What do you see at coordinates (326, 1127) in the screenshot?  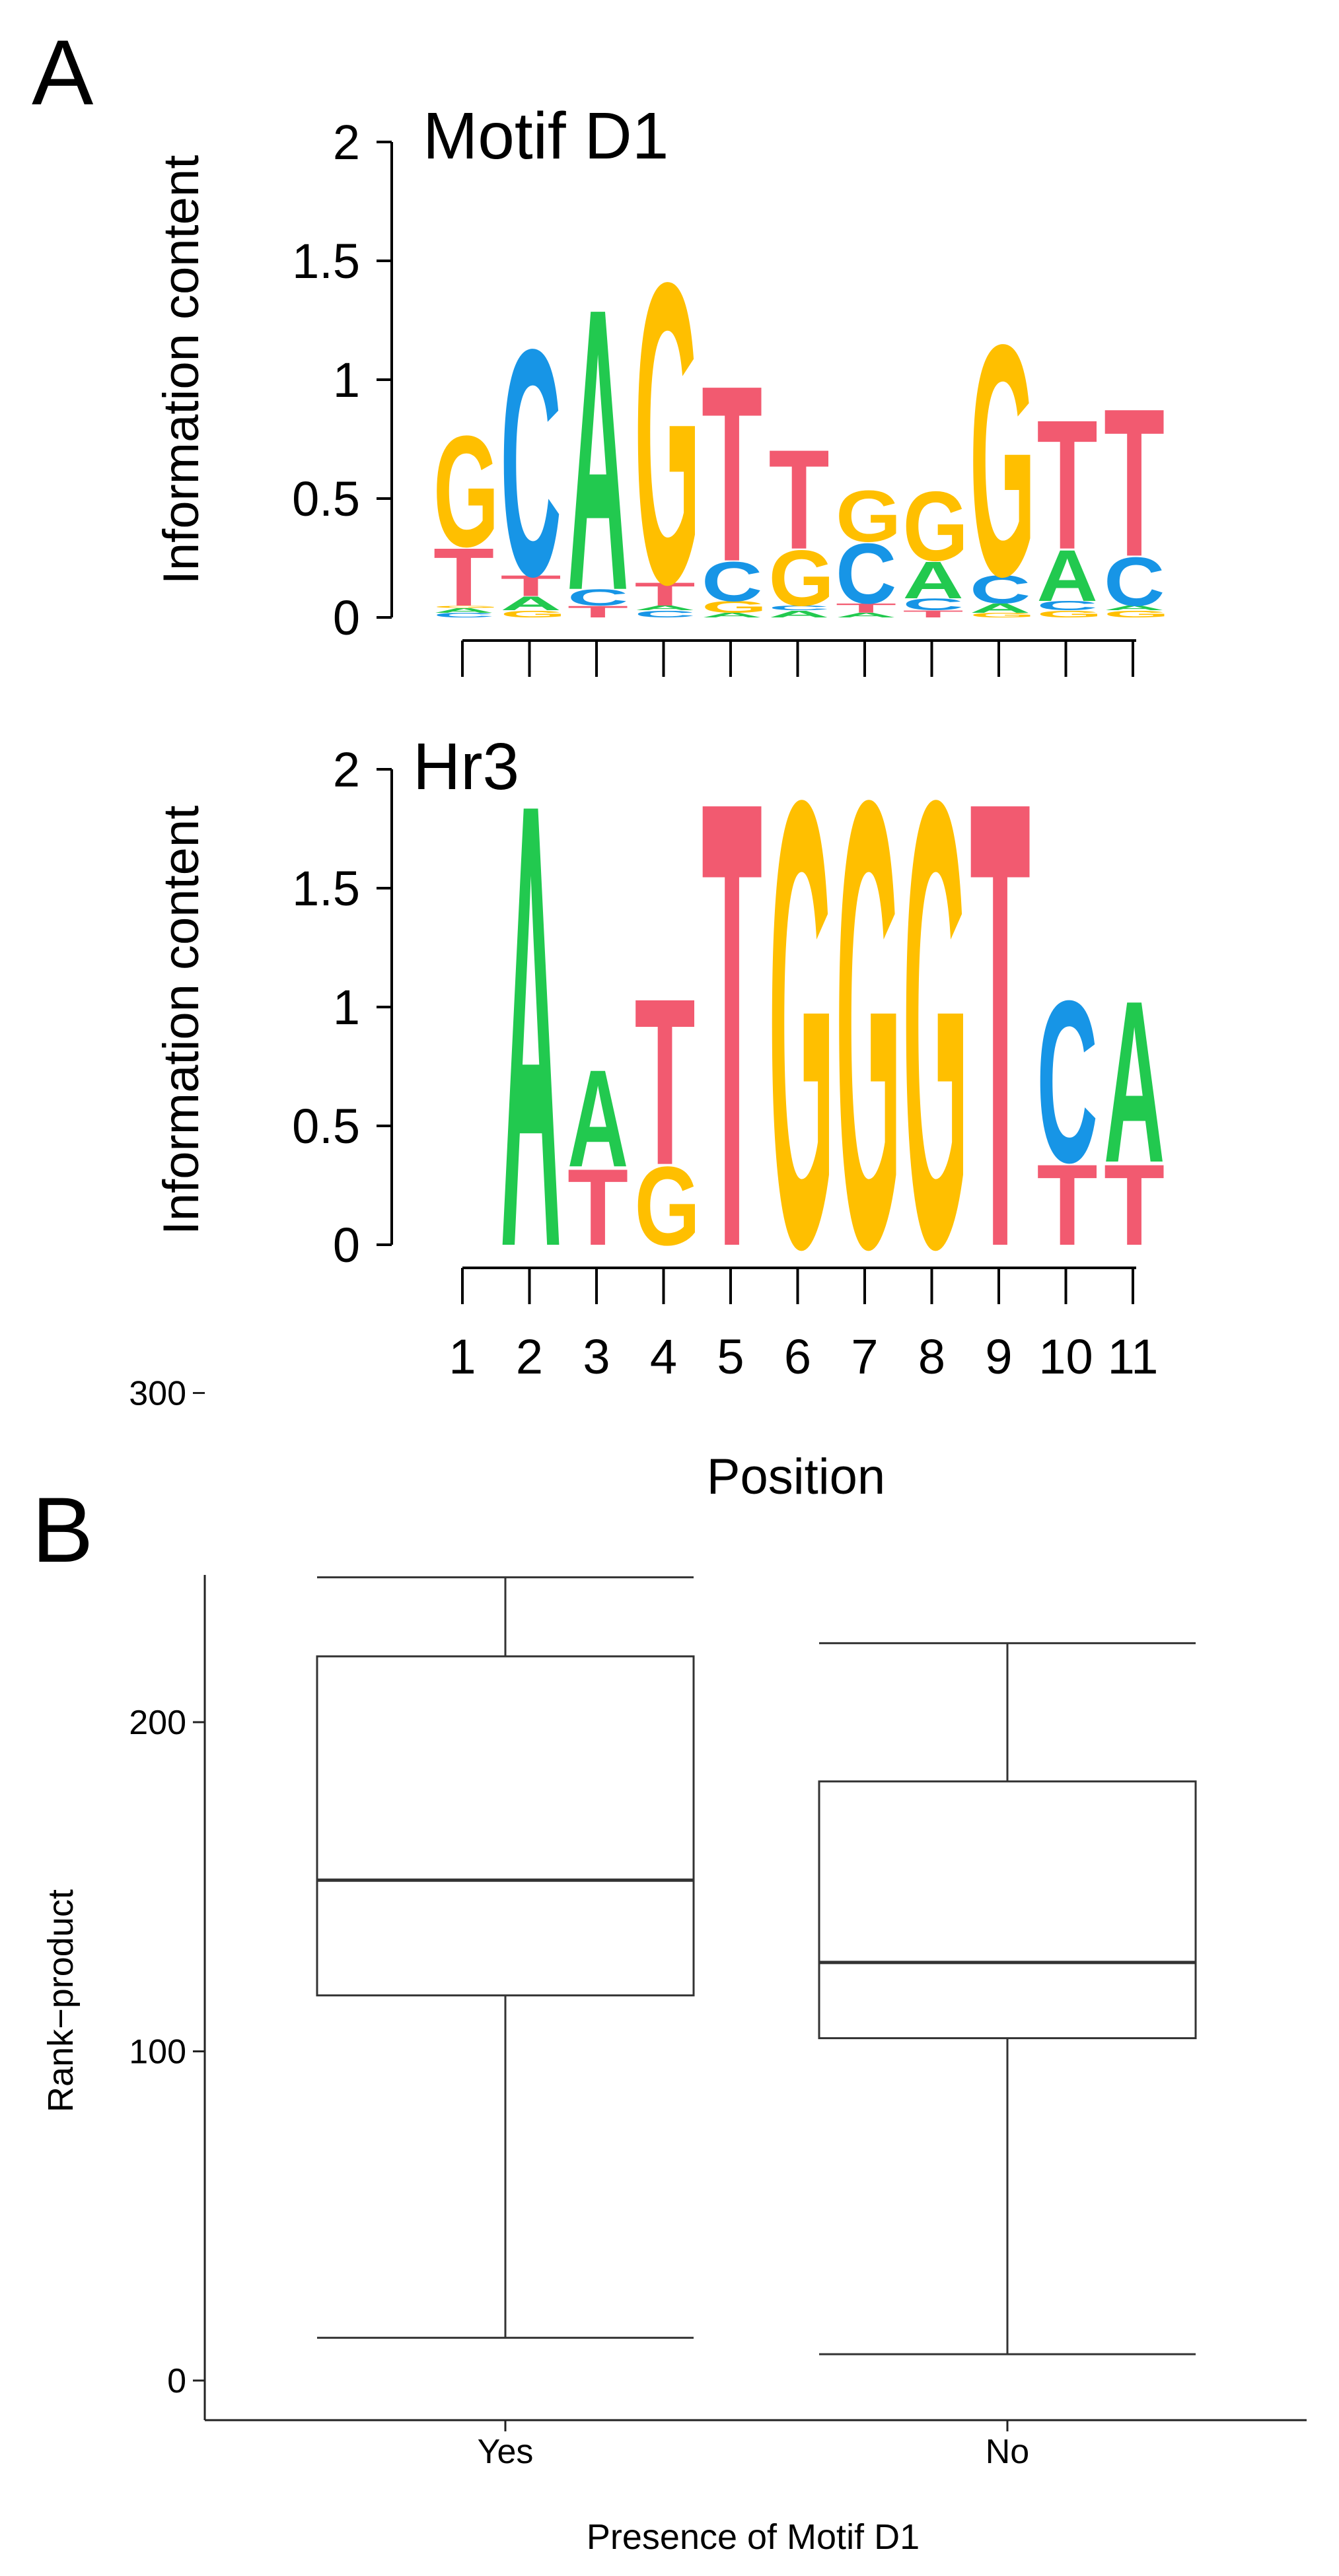 I see `logo2-ytick-label: 0.5` at bounding box center [326, 1127].